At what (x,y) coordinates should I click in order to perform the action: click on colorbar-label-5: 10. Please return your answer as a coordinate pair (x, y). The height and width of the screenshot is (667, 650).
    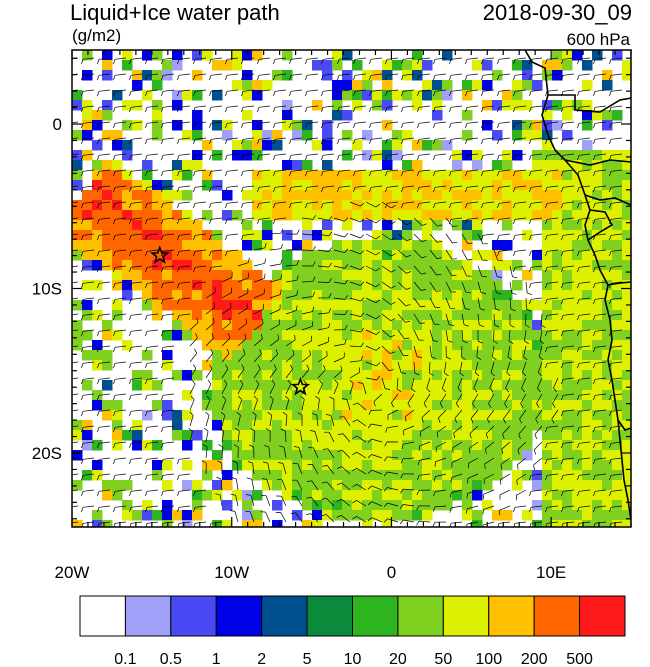
    Looking at the image, I should click on (353, 659).